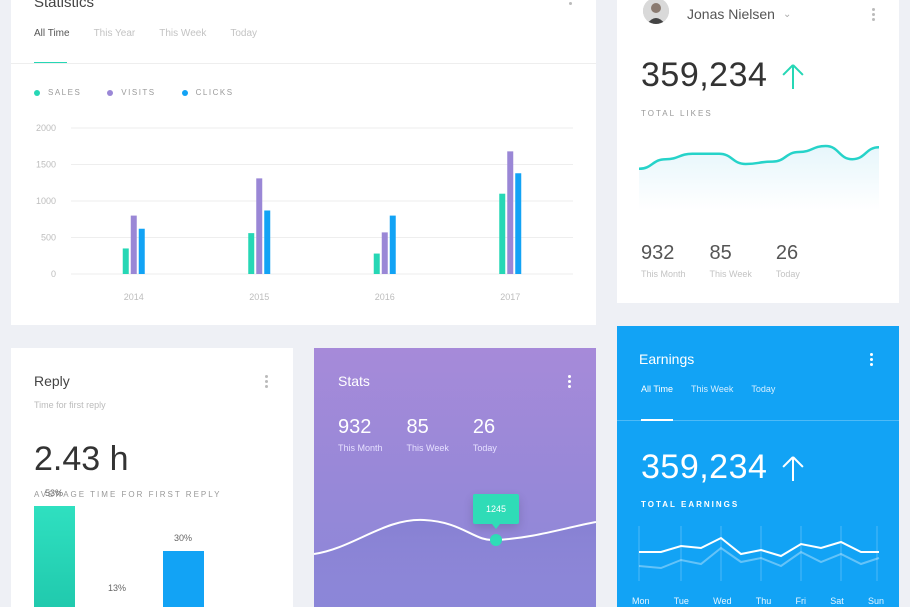  What do you see at coordinates (667, 359) in the screenshot?
I see `earnings-title: Earnings` at bounding box center [667, 359].